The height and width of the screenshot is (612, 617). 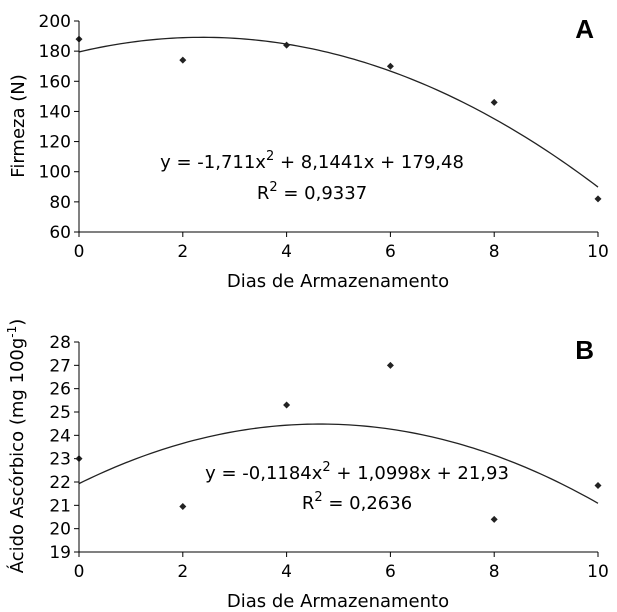 I want to click on y-tick-label: 23, so click(x=60, y=460).